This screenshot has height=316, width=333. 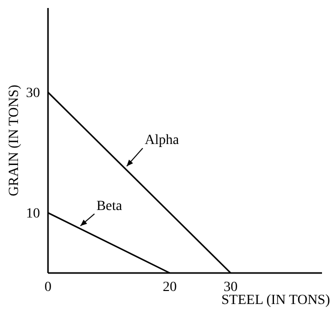 I want to click on x-tick-label: 0, so click(x=48, y=287).